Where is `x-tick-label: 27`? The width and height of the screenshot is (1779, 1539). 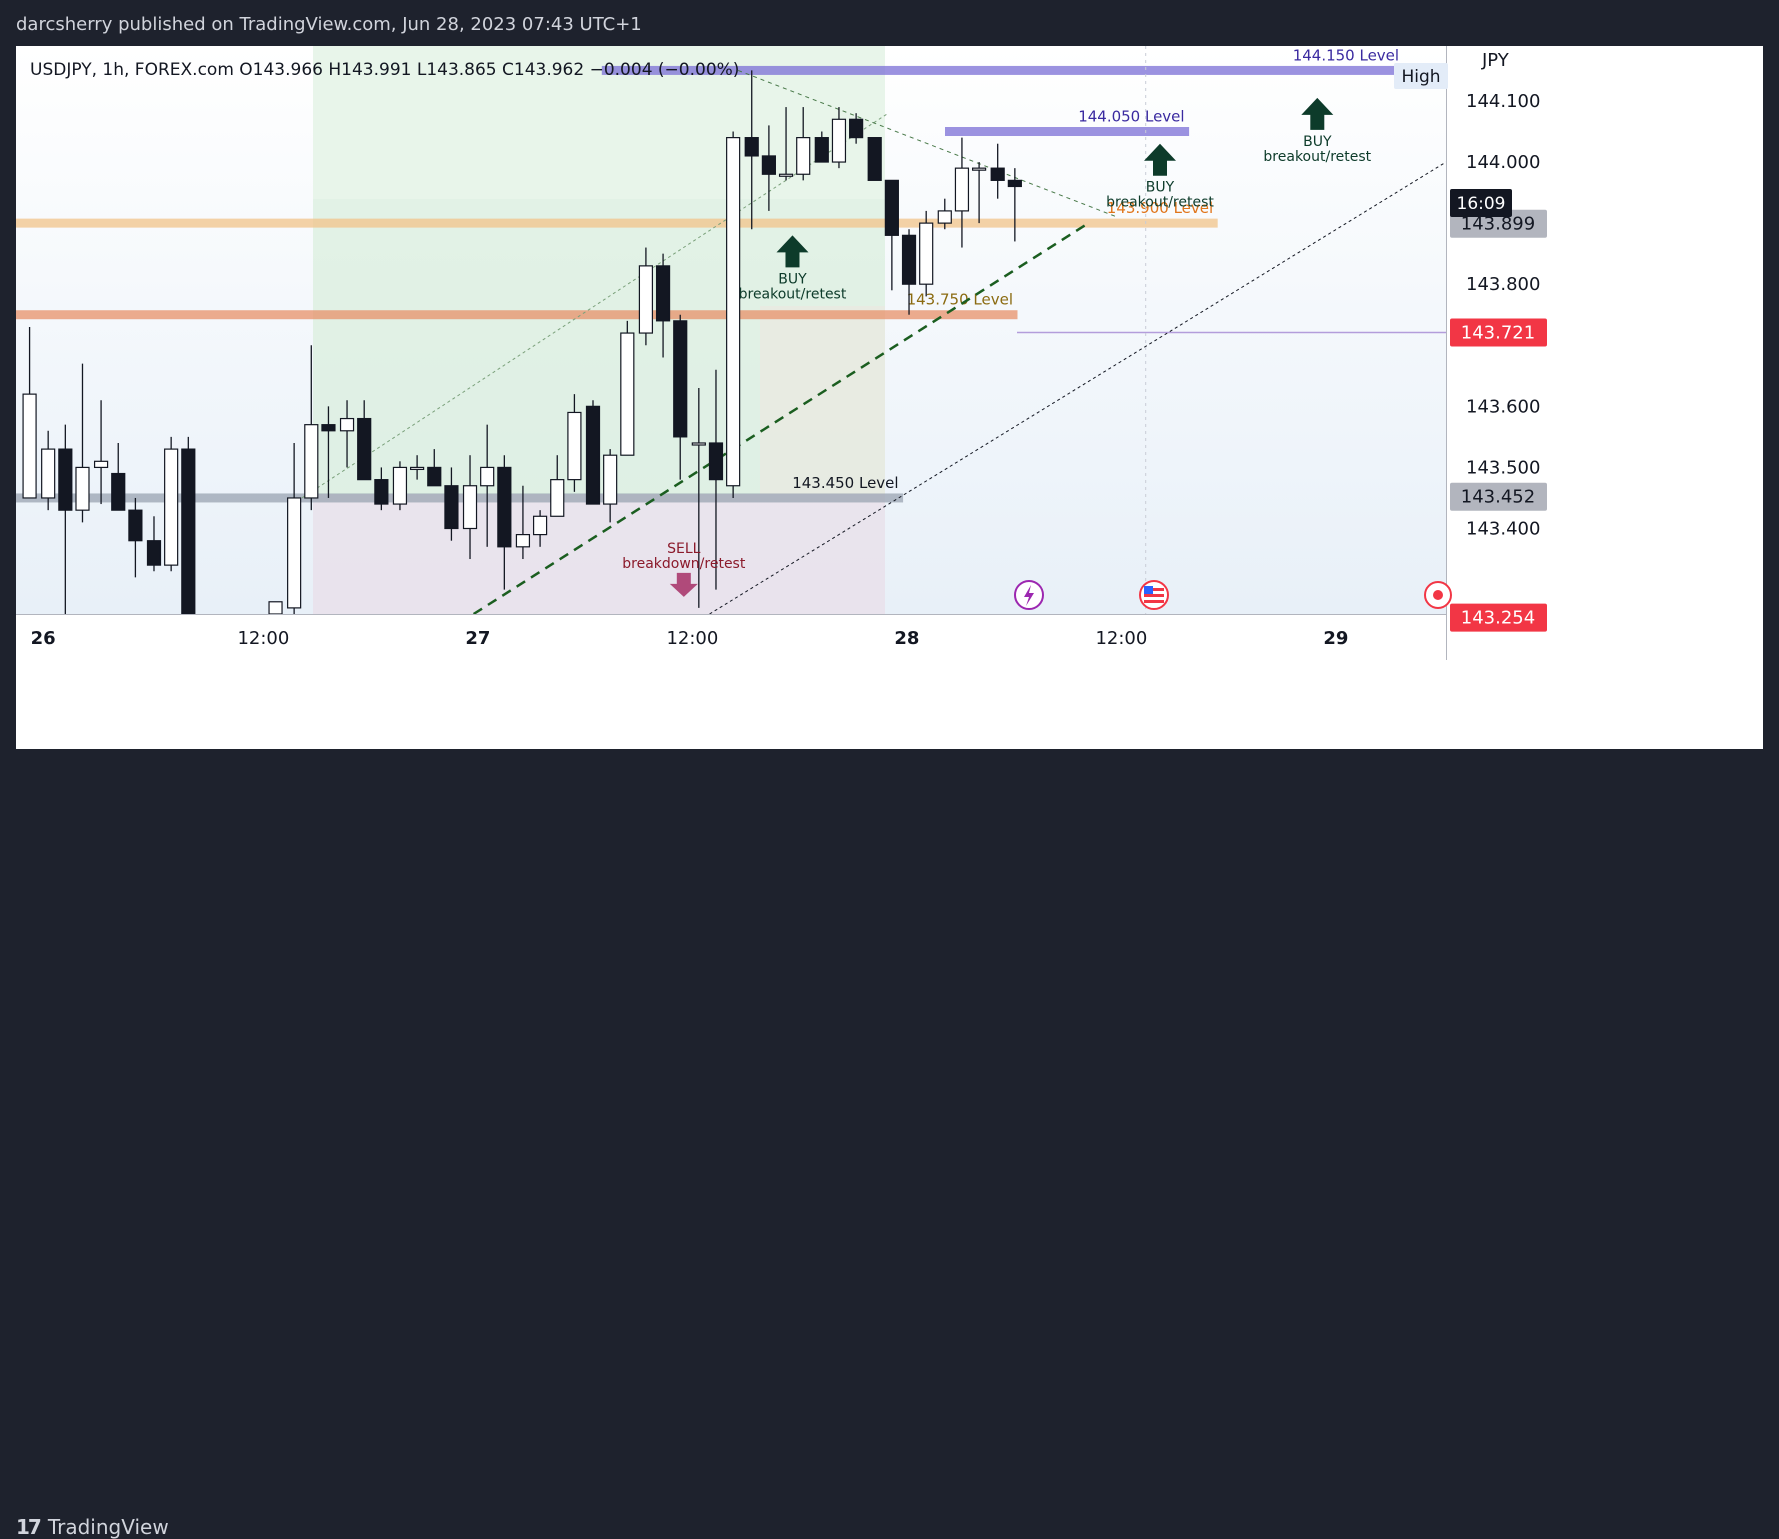 x-tick-label: 27 is located at coordinates (477, 638).